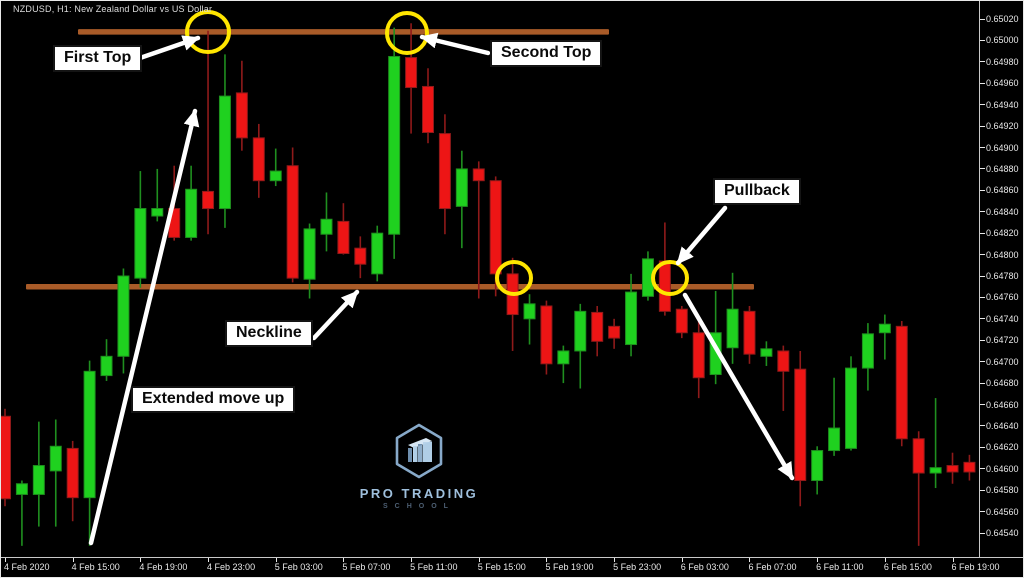 The width and height of the screenshot is (1024, 578). I want to click on time-axis-label: 5 Feb 19:00, so click(569, 567).